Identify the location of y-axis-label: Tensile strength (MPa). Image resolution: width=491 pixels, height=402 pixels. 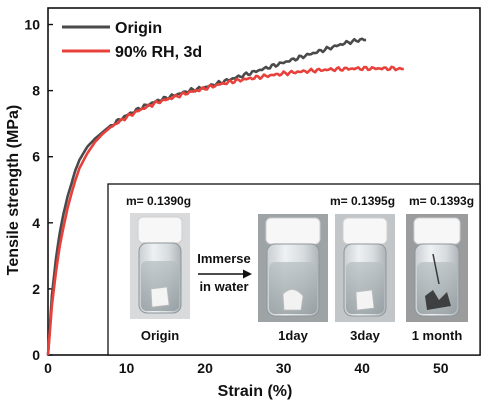
(13, 190).